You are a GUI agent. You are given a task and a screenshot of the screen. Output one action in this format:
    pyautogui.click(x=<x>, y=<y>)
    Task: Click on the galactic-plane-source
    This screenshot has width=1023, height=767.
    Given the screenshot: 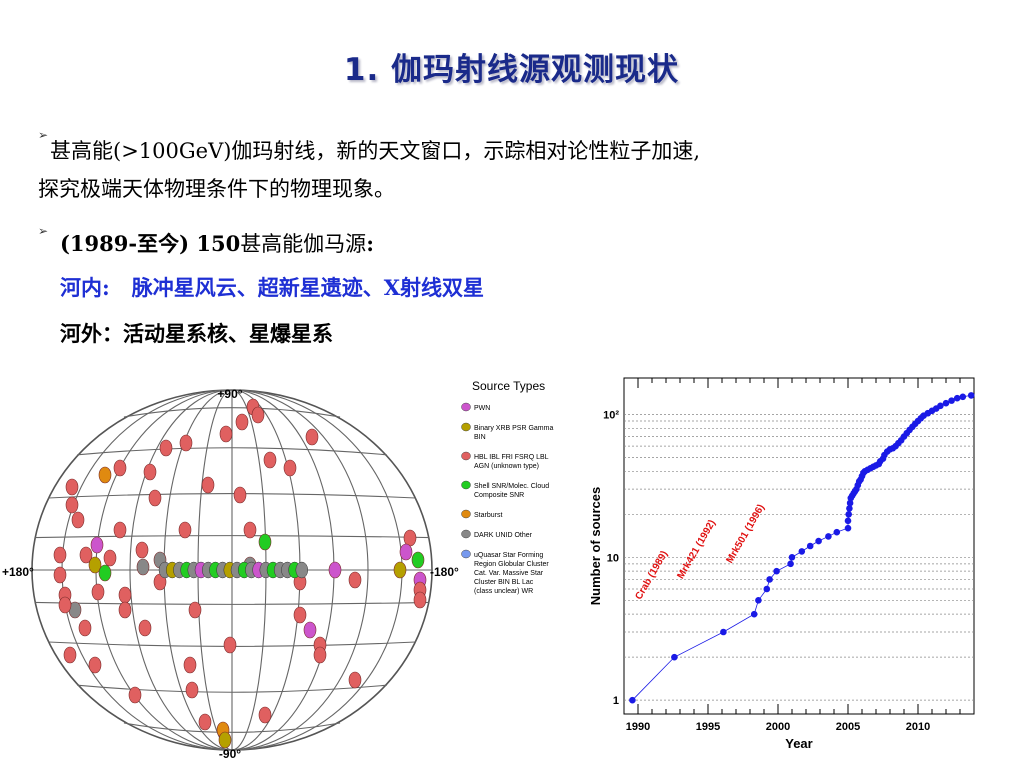 What is the action you would take?
    pyautogui.click(x=302, y=570)
    